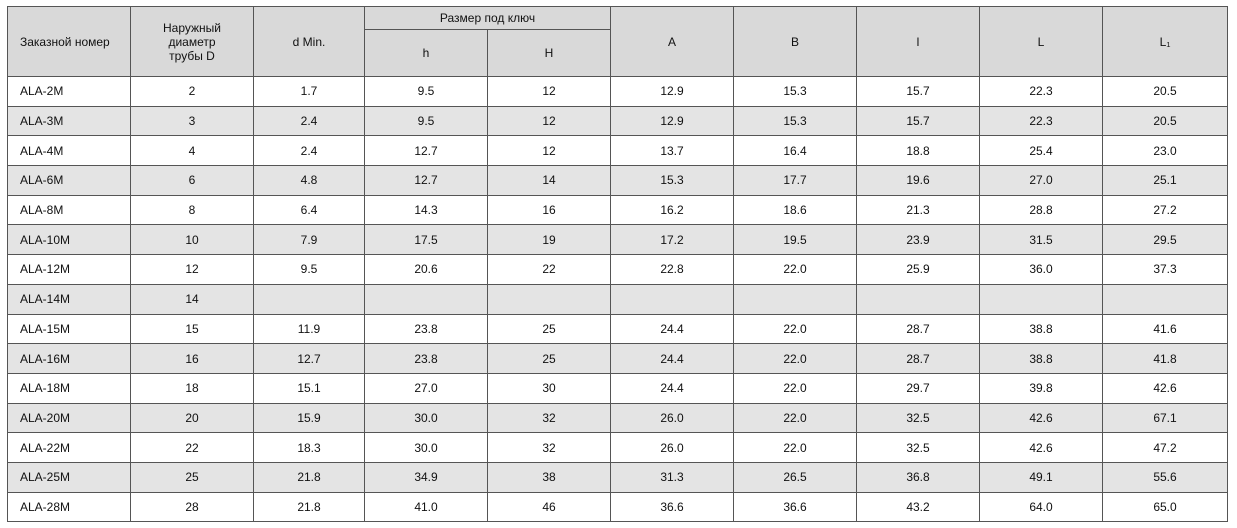 Image resolution: width=1237 pixels, height=528 pixels. What do you see at coordinates (1041, 151) in the screenshot?
I see `table-cell: 25.4` at bounding box center [1041, 151].